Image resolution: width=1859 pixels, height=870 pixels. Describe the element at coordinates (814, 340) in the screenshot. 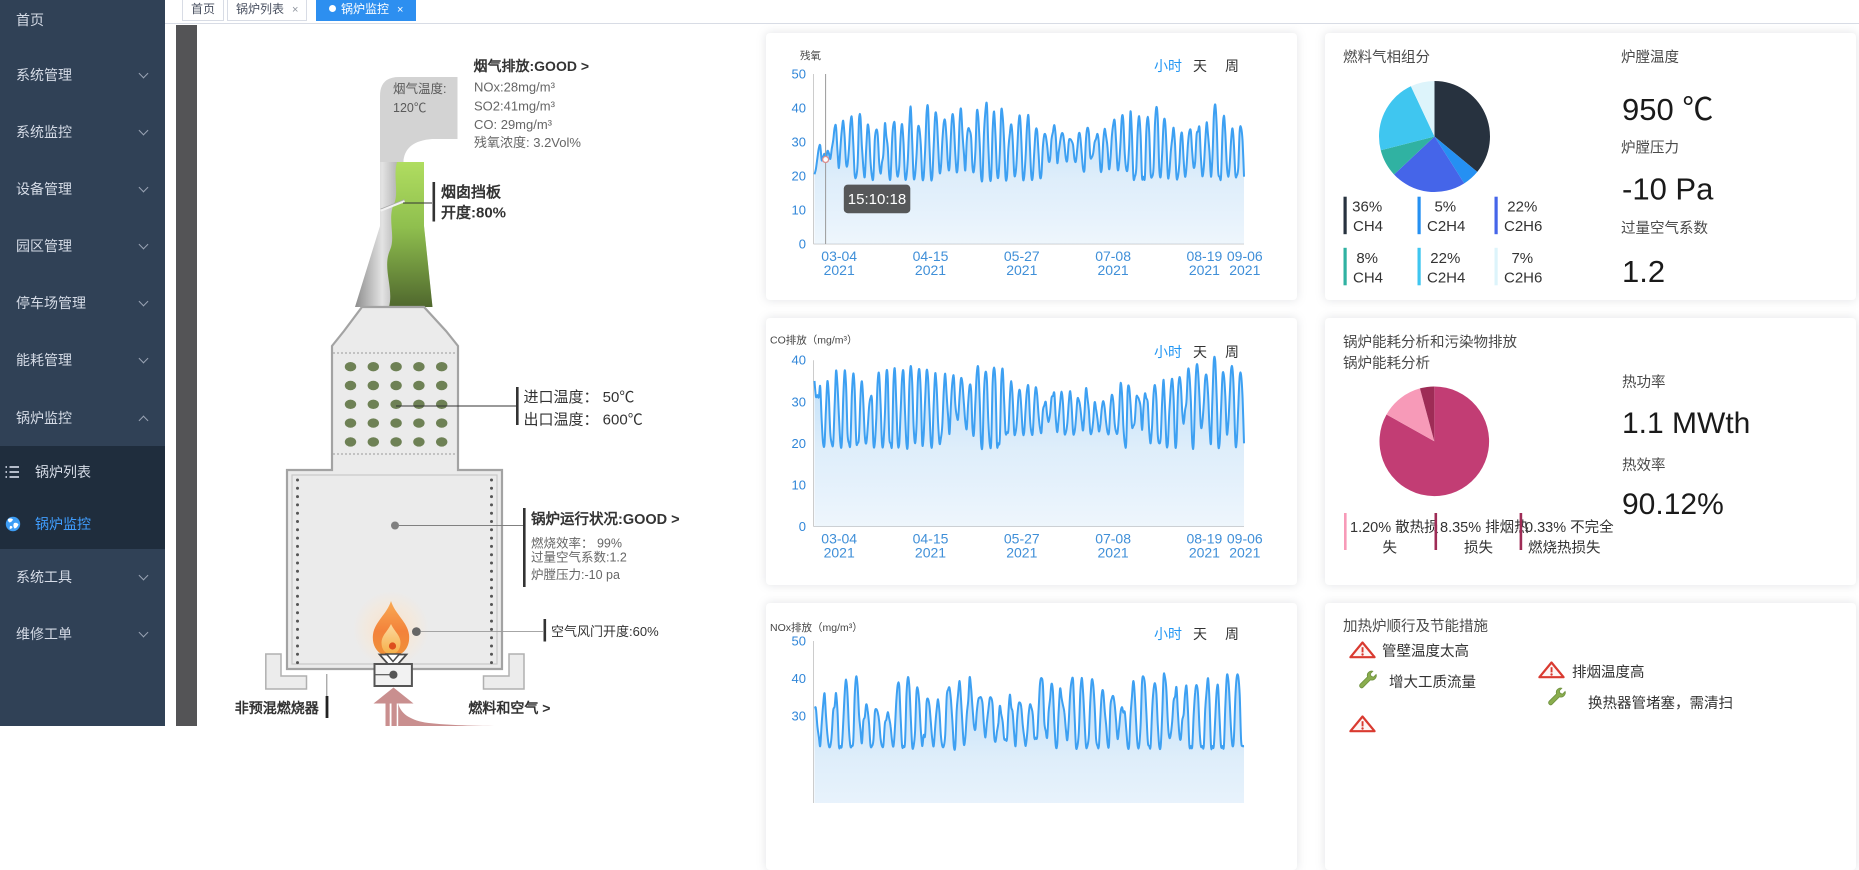

I see `svg-text: CO排放（mg/m³）` at that location.